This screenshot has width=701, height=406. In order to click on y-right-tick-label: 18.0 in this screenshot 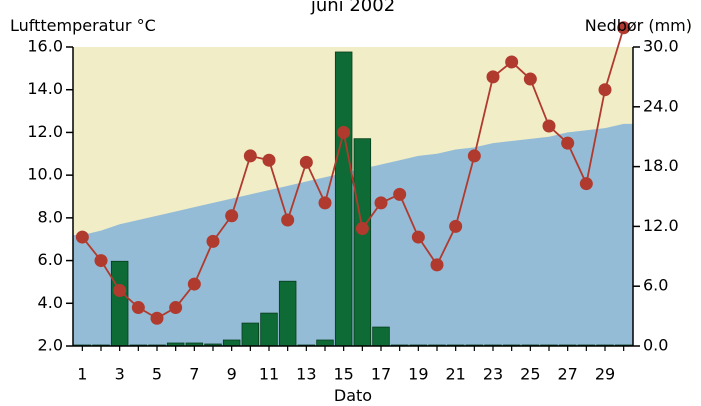, I will do `click(661, 165)`.